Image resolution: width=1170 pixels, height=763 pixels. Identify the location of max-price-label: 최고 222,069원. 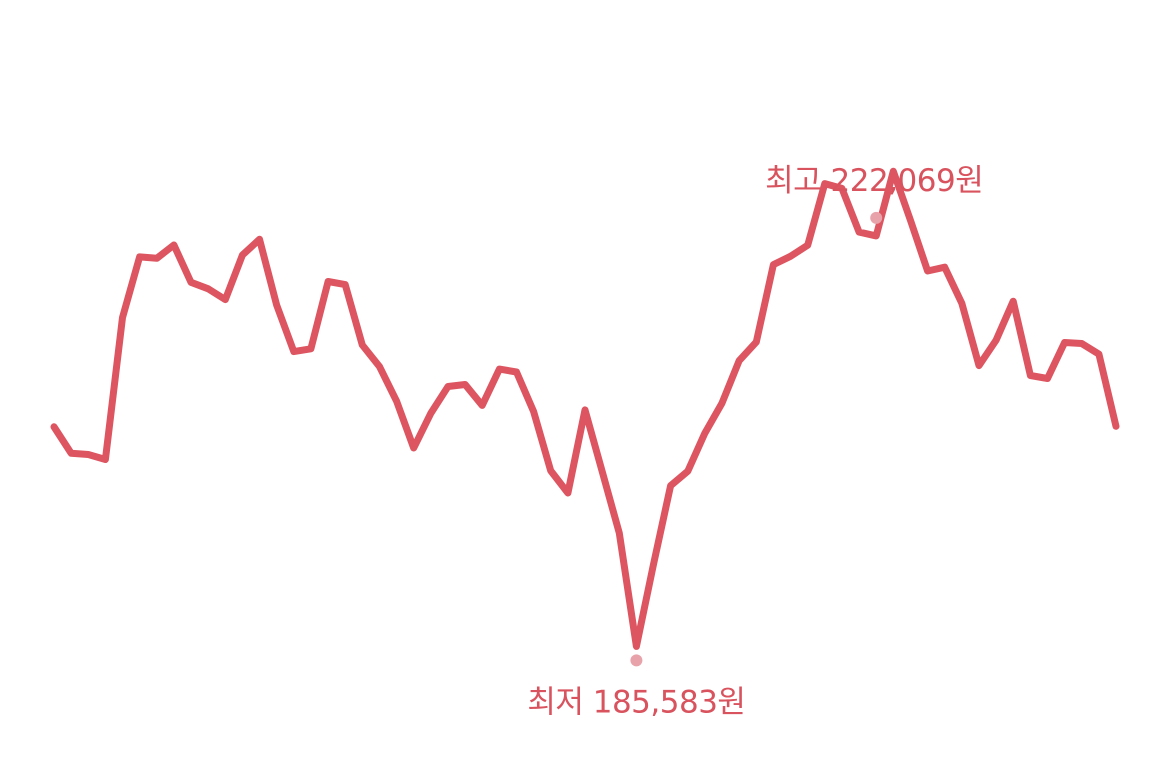
(874, 181).